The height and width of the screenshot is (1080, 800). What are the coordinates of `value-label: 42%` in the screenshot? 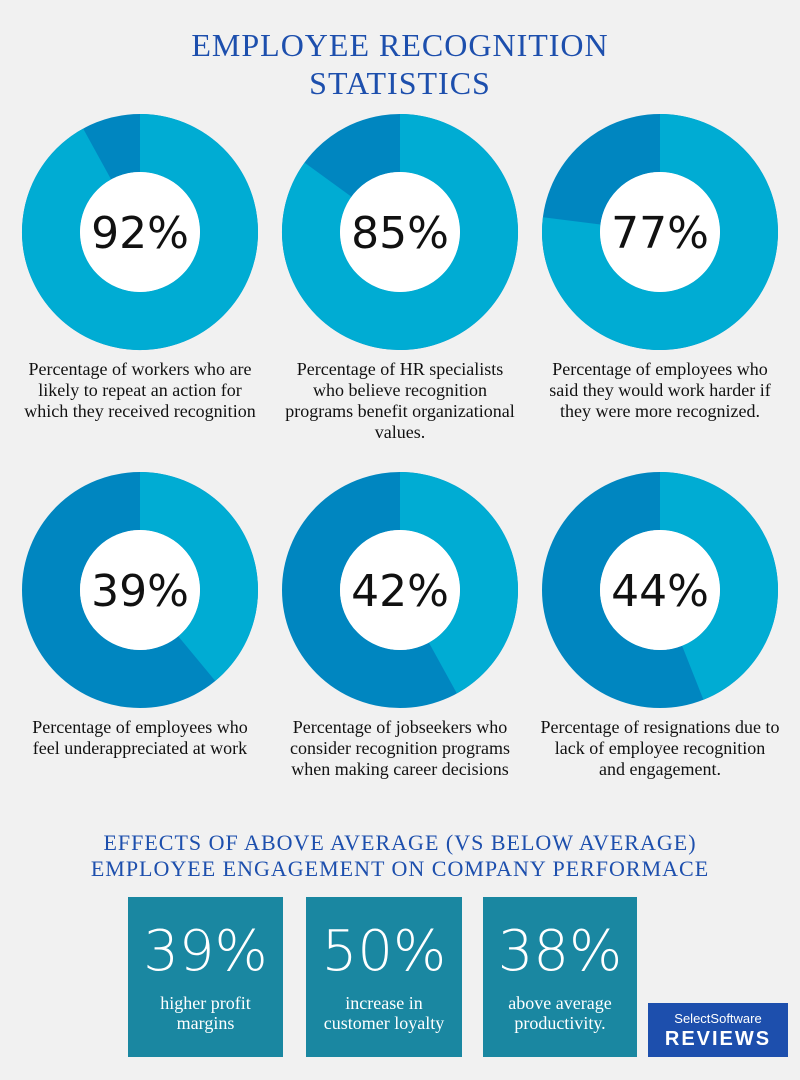 It's located at (400, 591).